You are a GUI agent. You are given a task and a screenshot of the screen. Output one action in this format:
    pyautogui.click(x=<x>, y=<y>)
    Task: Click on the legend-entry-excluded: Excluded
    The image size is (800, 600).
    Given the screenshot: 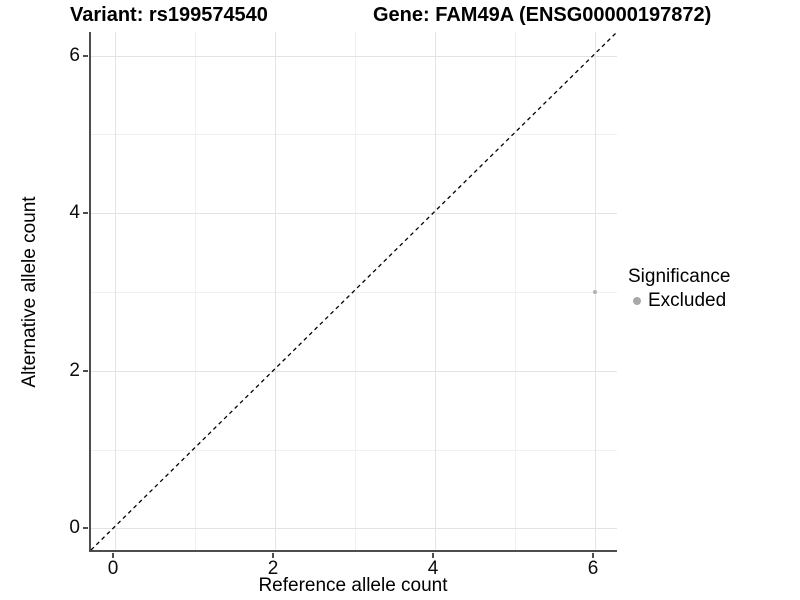 What is the action you would take?
    pyautogui.click(x=679, y=301)
    